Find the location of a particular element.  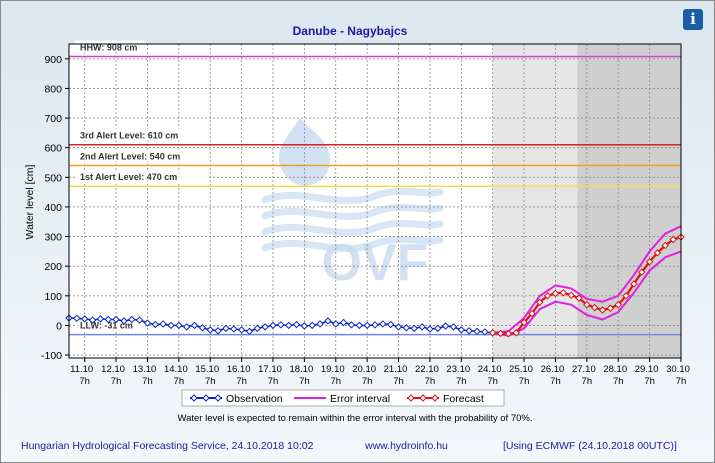

info-button: i is located at coordinates (693, 19).